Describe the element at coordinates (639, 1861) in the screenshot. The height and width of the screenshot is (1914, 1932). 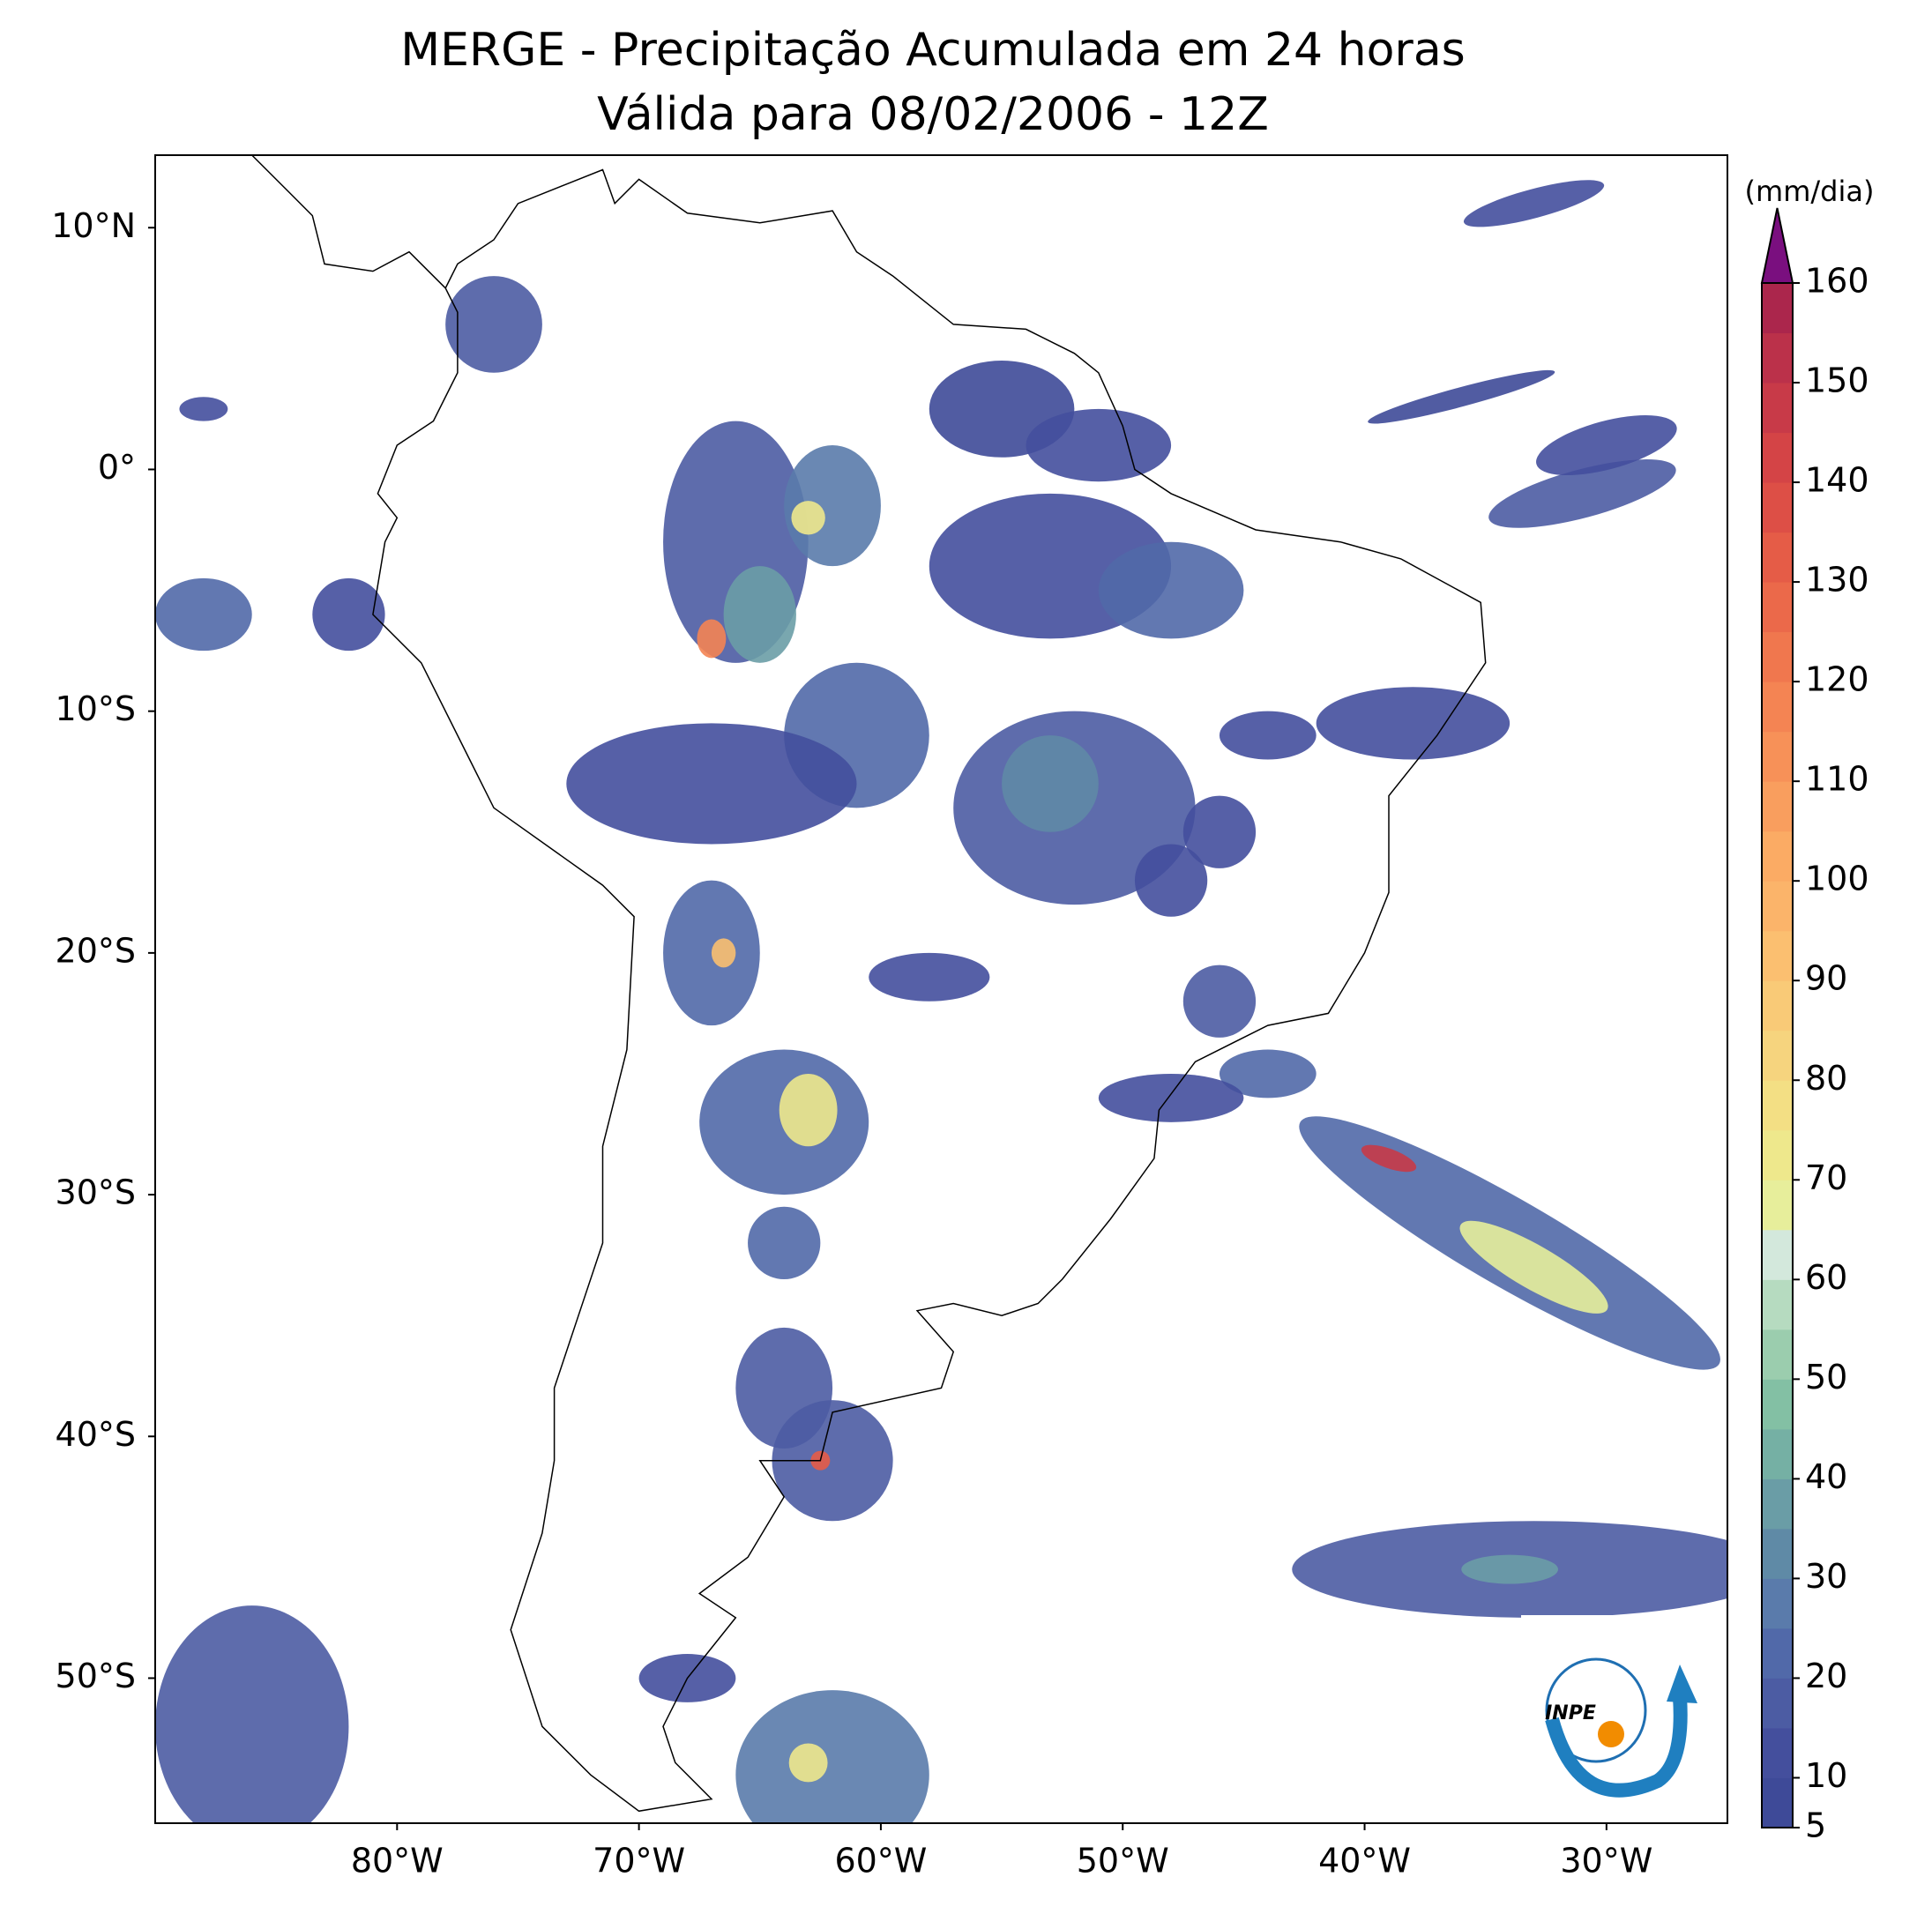
I see `x-tick-label: 70°W` at that location.